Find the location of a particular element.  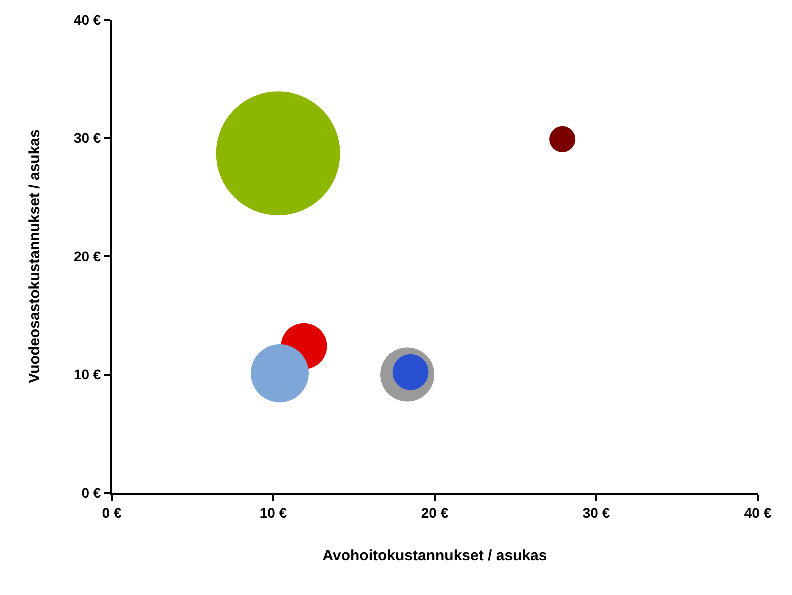

y-tick-label: 0 € is located at coordinates (92, 492).